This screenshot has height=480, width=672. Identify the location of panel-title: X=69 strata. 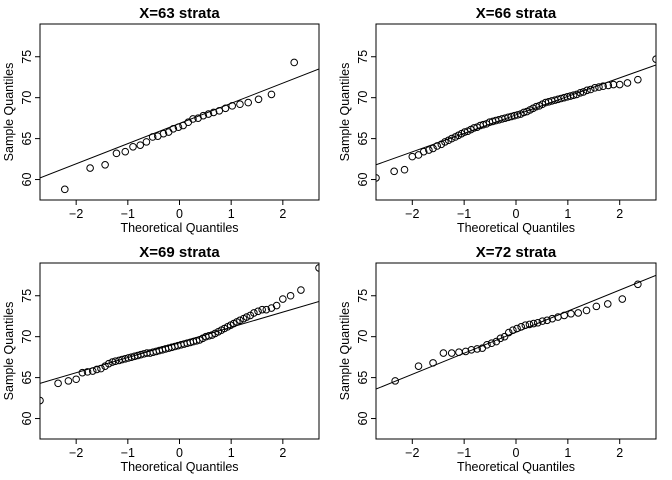
(179, 252).